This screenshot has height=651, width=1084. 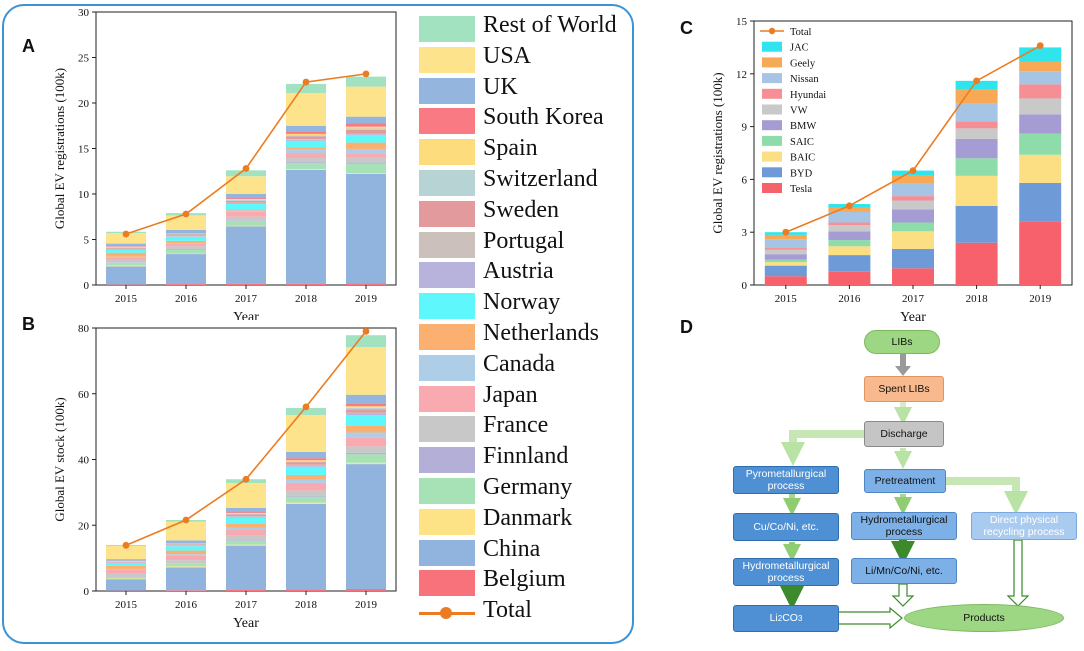 What do you see at coordinates (745, 128) in the screenshot?
I see `y-tick-label: 9` at bounding box center [745, 128].